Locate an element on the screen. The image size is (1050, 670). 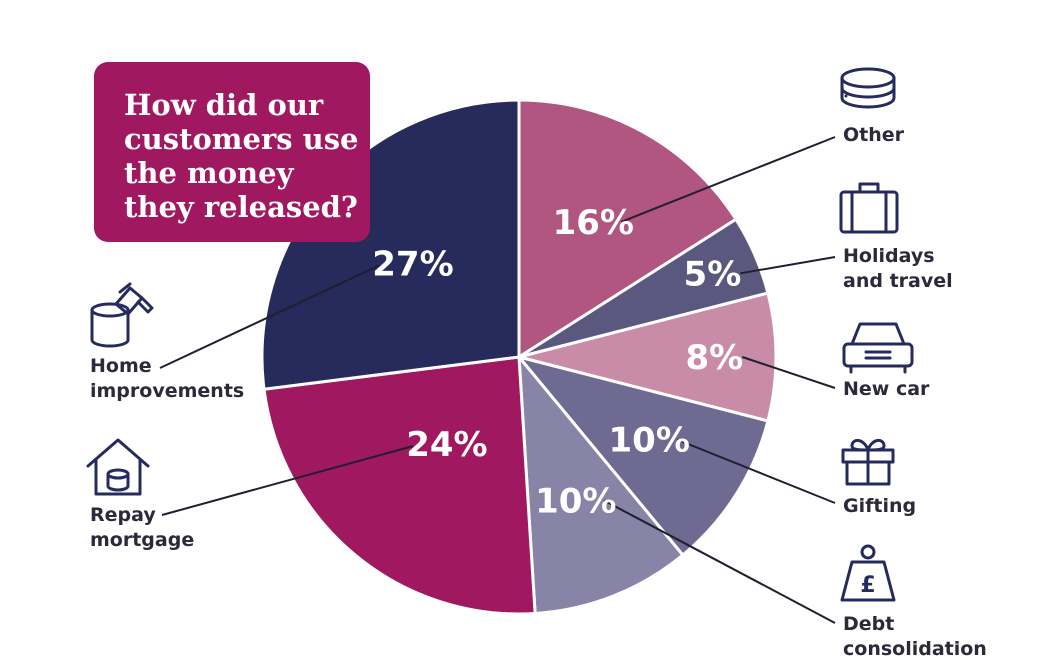
pie-slice-repay-mortgage is located at coordinates (399, 485).